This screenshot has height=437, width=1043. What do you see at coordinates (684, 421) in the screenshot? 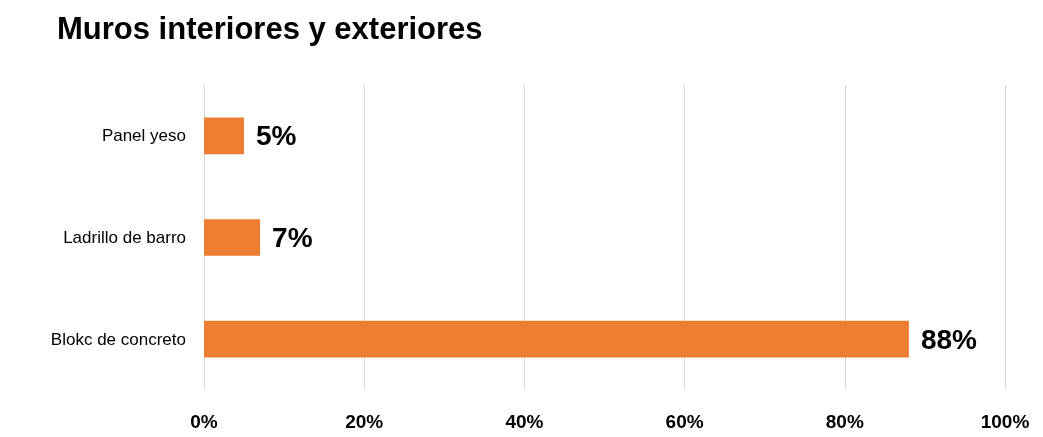
I see `x-tick-label: 60%` at bounding box center [684, 421].